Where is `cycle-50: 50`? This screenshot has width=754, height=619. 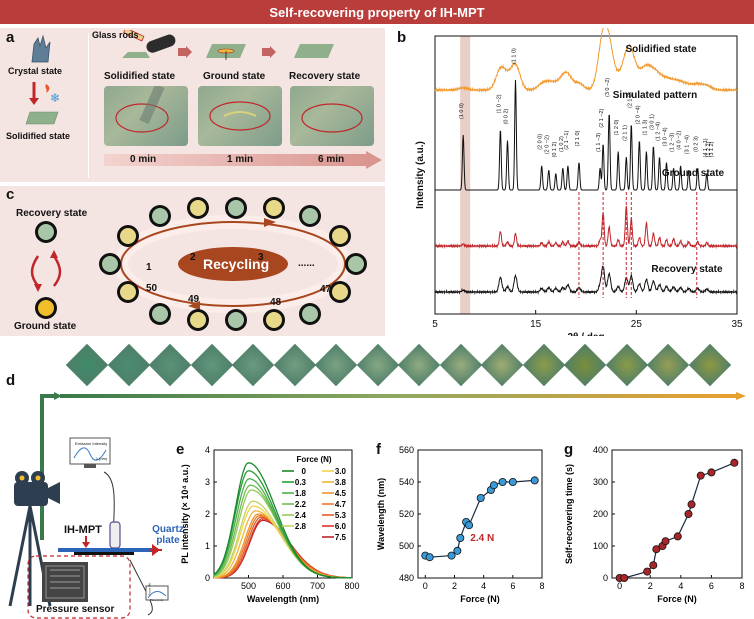 cycle-50: 50 is located at coordinates (152, 288).